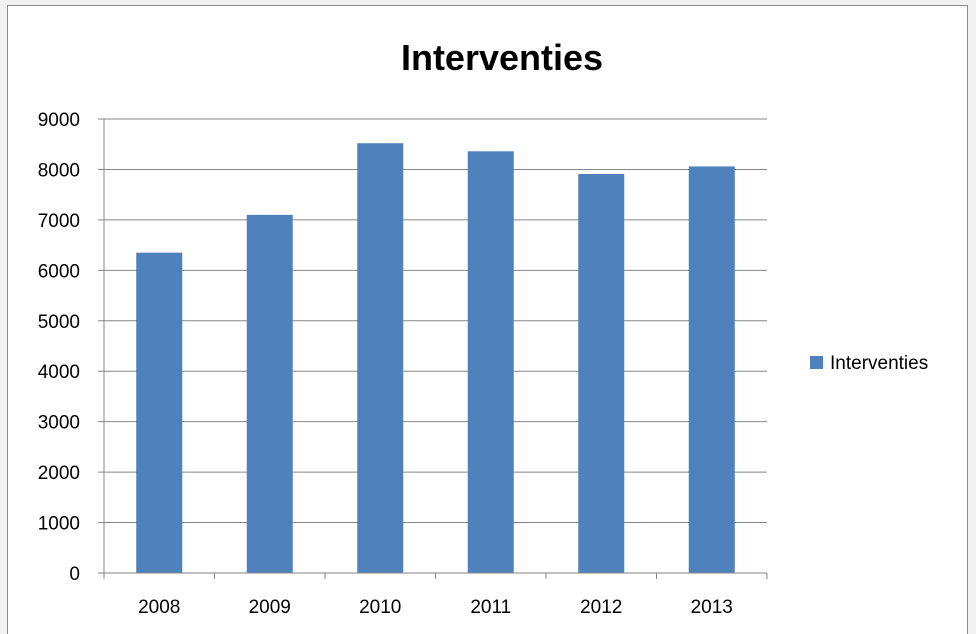  I want to click on y-tick-label: 1000, so click(59, 524).